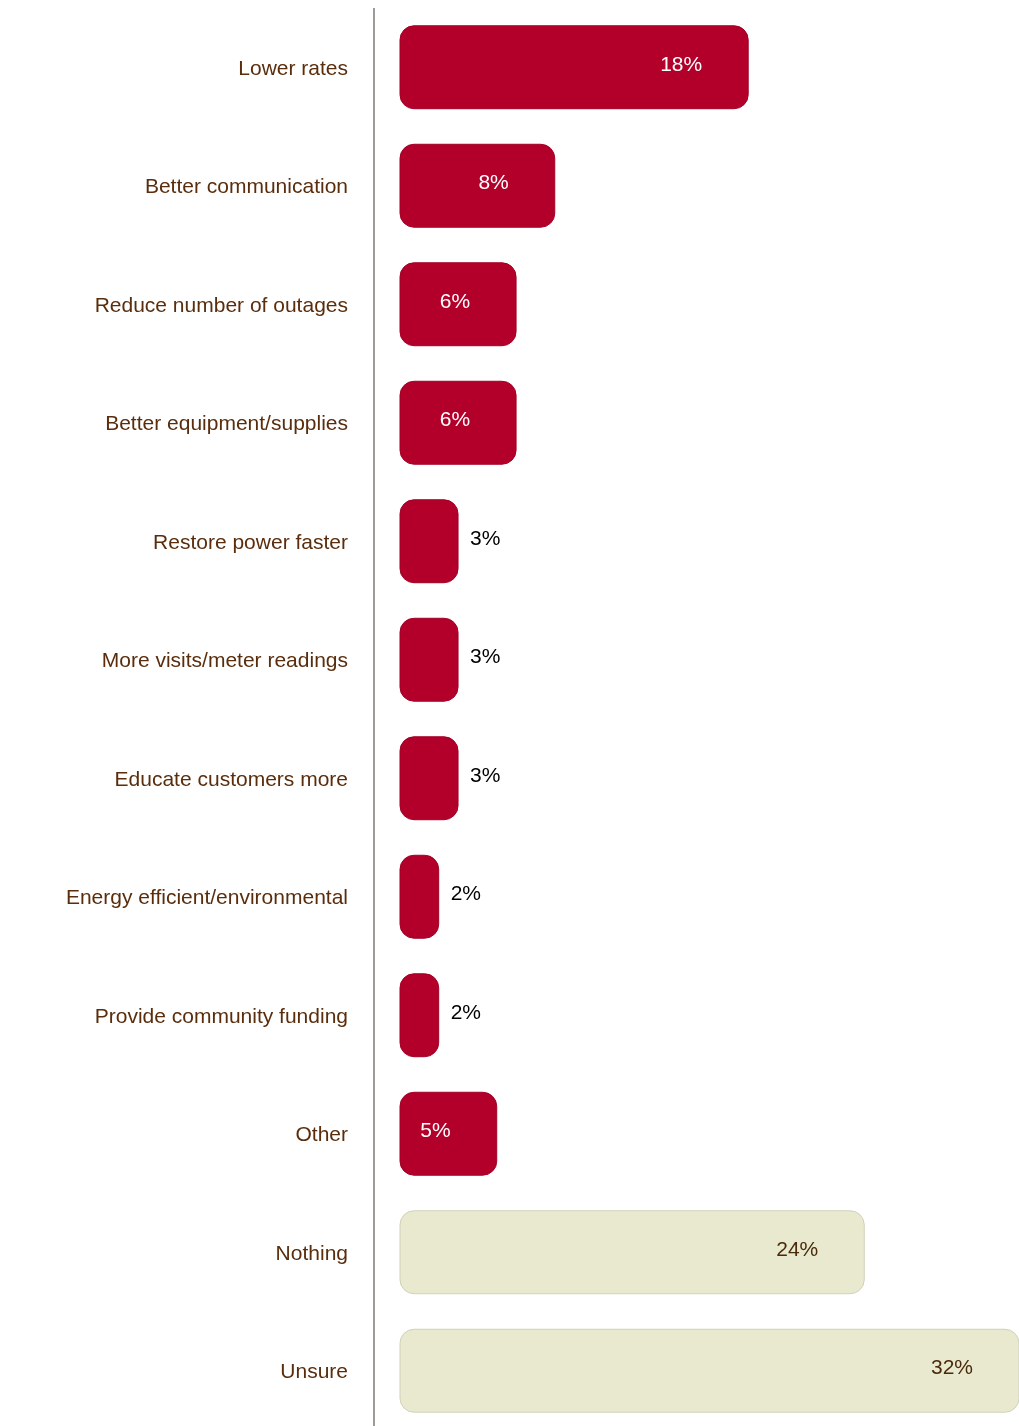  Describe the element at coordinates (221, 304) in the screenshot. I see `y-tick-label: Reduce number of outages` at that location.